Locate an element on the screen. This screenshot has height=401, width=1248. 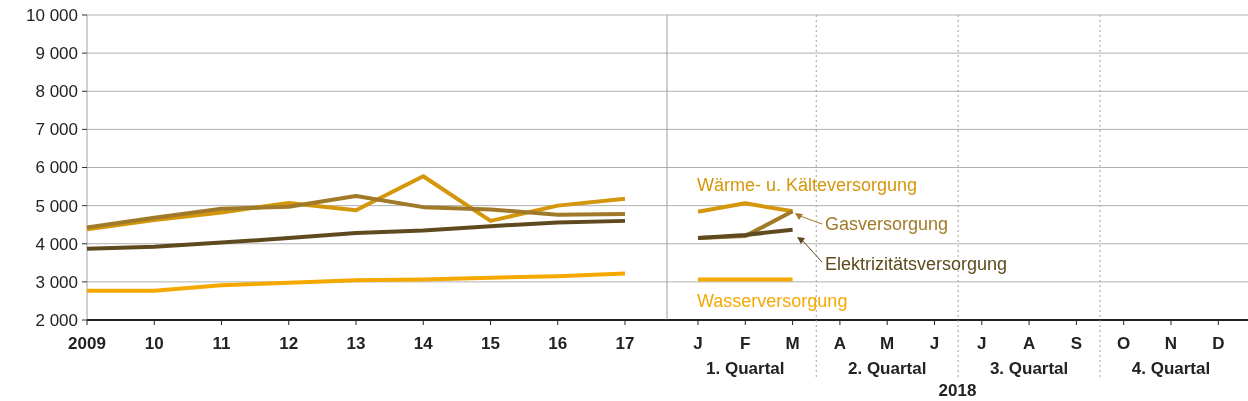
x-tick-label: 12 is located at coordinates (289, 343).